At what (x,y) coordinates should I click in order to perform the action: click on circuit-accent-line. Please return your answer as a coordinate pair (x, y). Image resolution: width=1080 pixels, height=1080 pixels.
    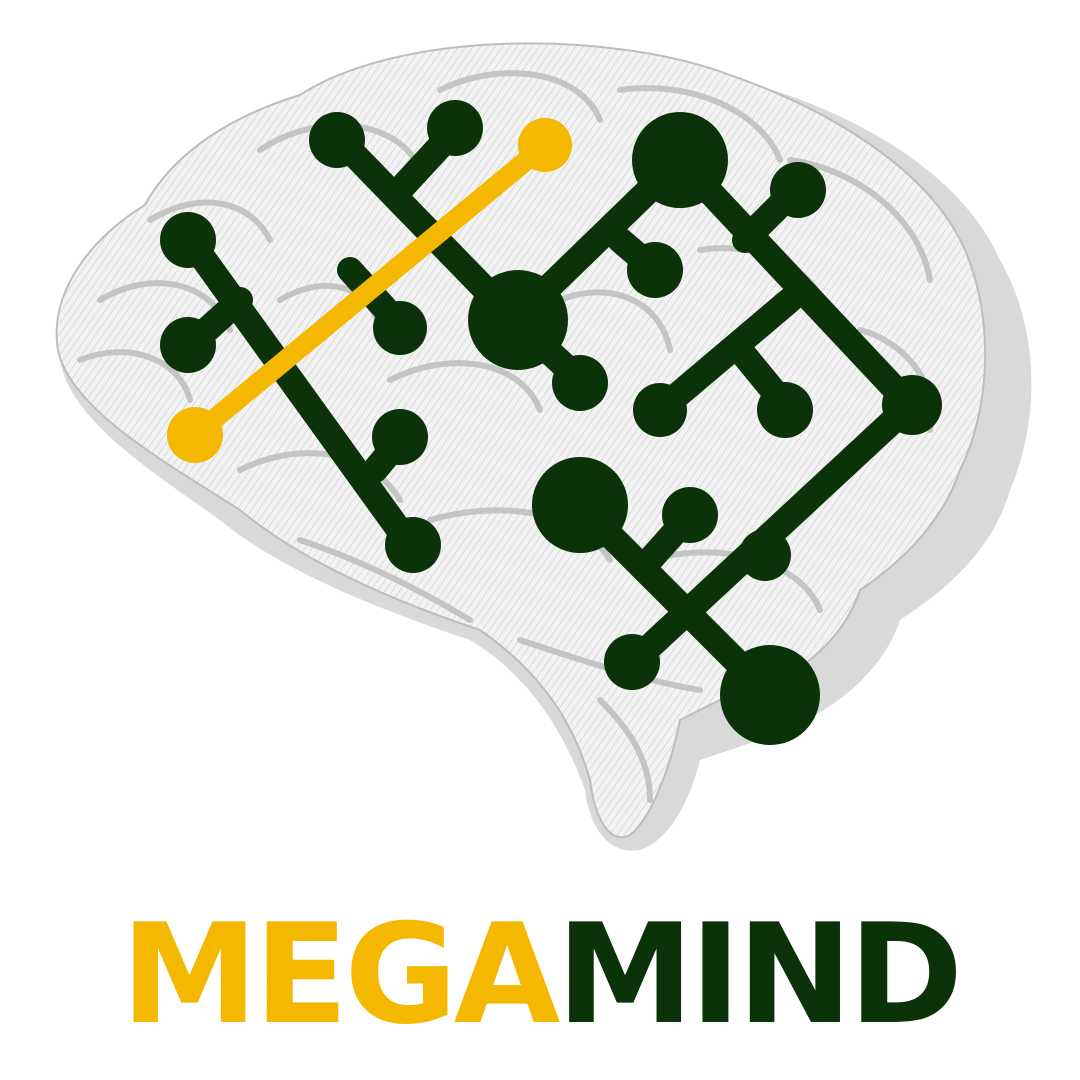
    Looking at the image, I should click on (370, 290).